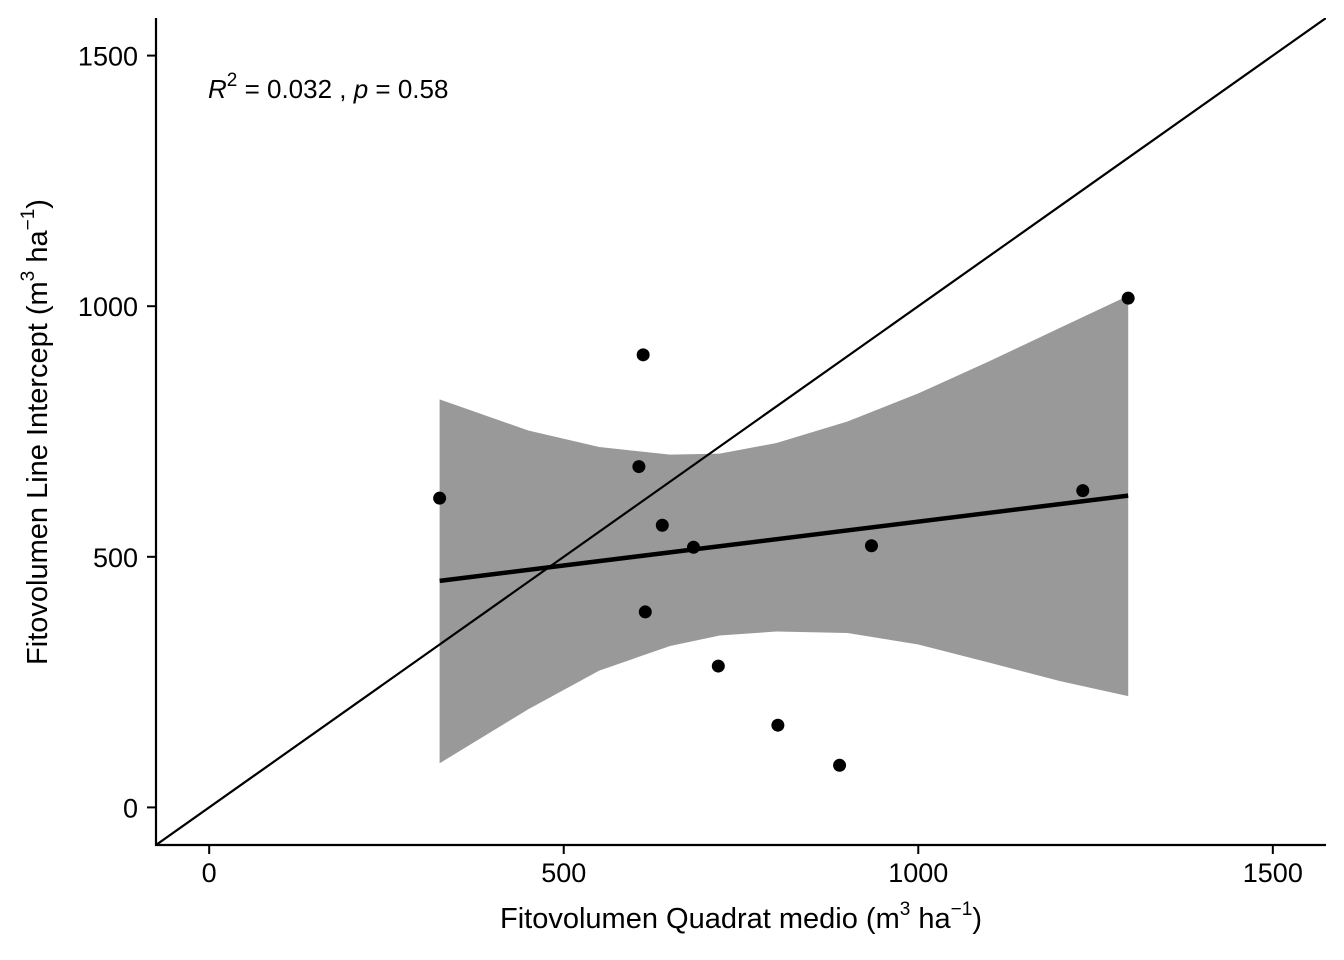  What do you see at coordinates (563, 873) in the screenshot?
I see `x-tick-label: 500` at bounding box center [563, 873].